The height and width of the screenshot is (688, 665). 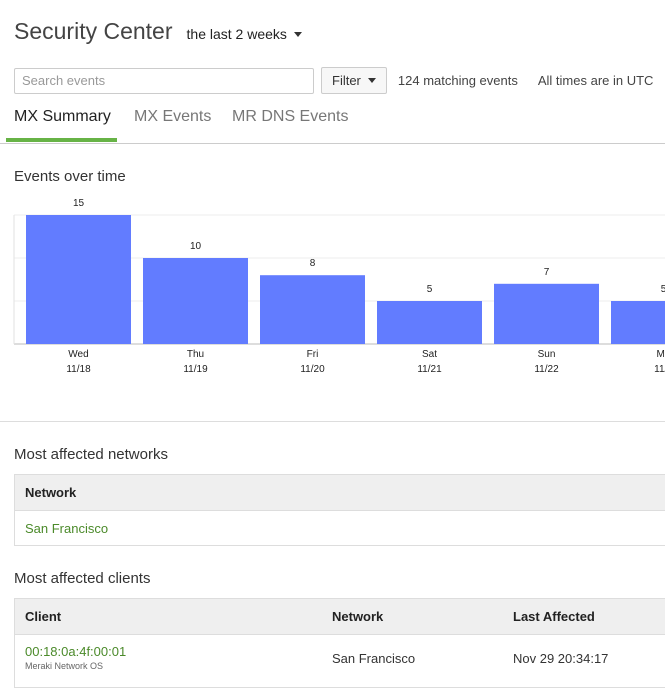 I want to click on tab-bar: MX Summary MX Events MR DNS Events, so click(x=332, y=122).